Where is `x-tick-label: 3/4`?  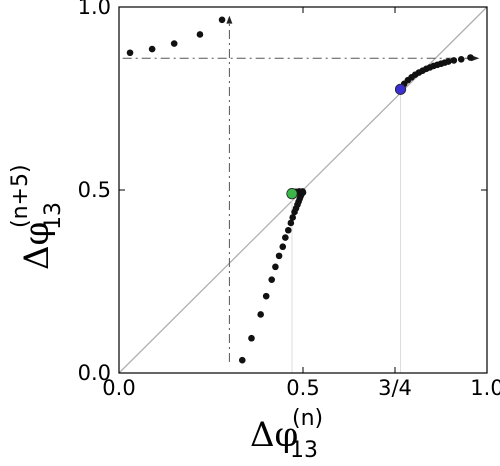 x-tick-label: 3/4 is located at coordinates (395, 388).